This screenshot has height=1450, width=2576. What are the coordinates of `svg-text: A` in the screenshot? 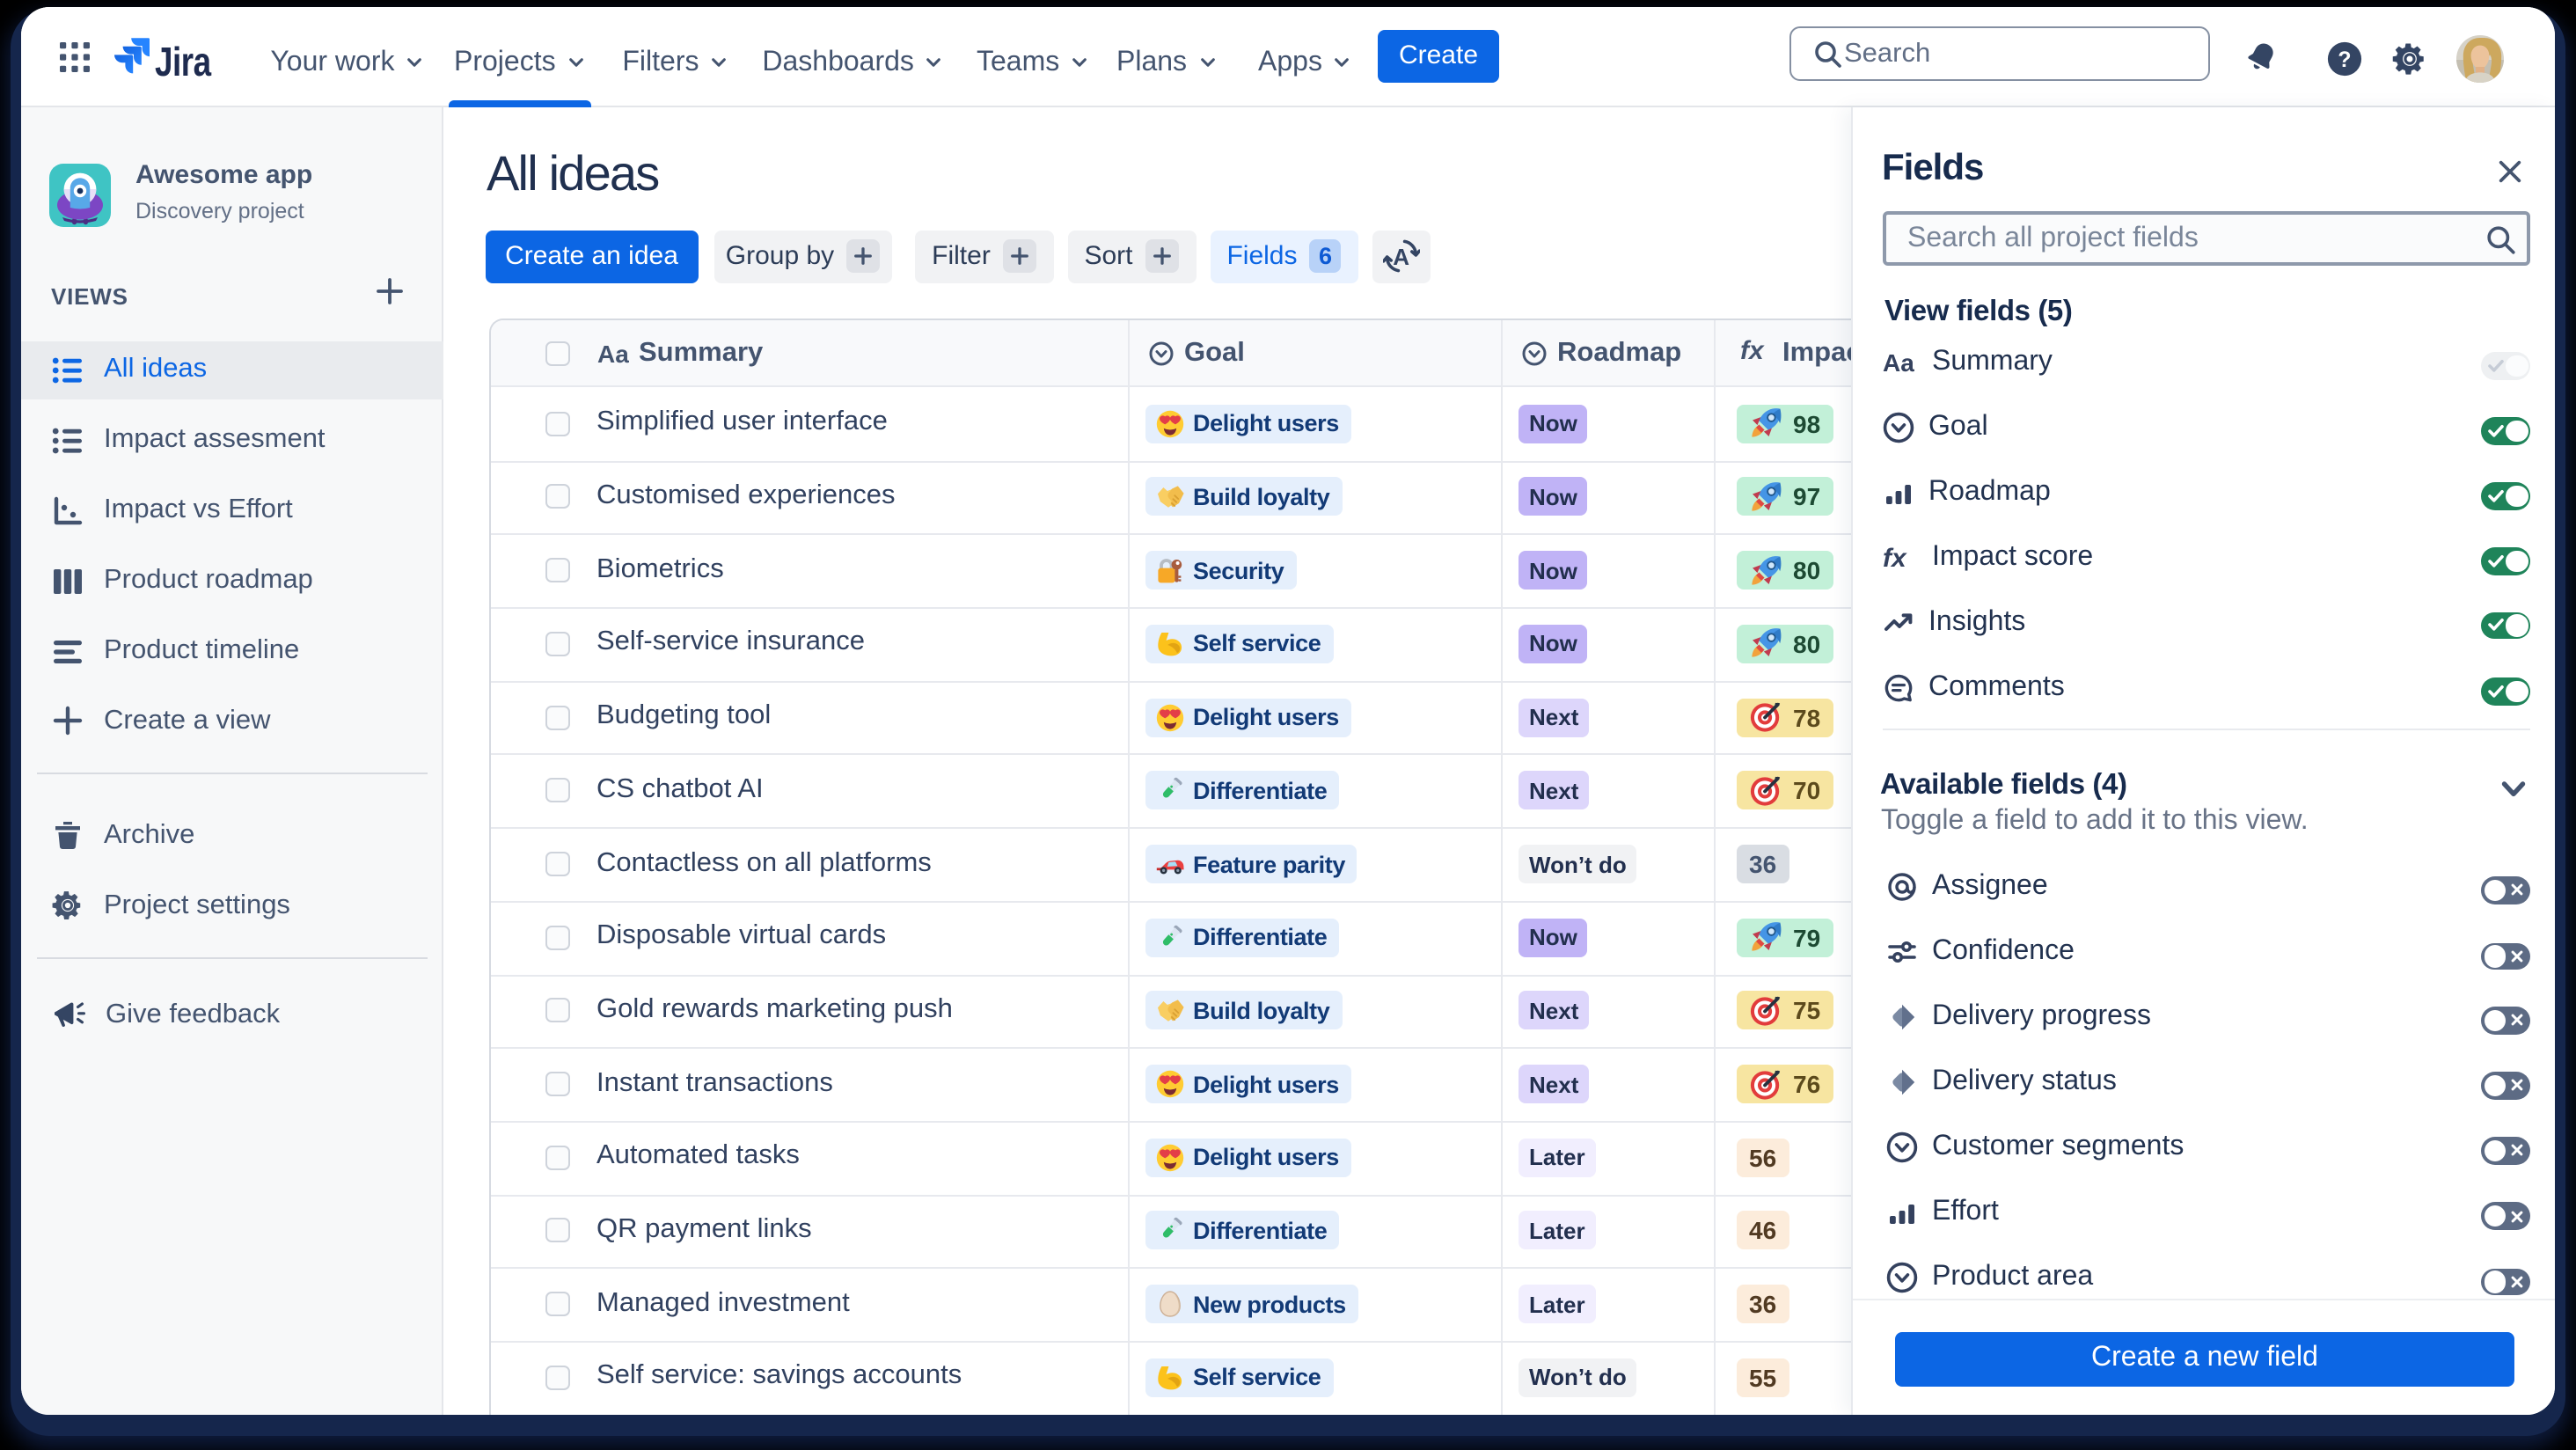 It's located at (1401, 258).